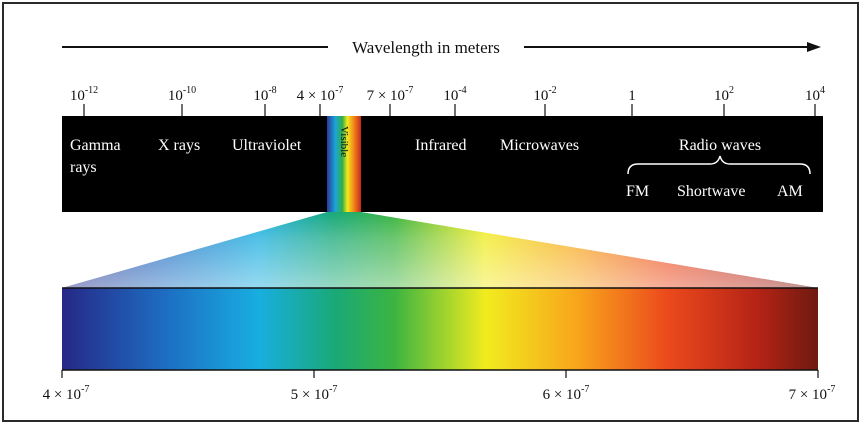  I want to click on label-visible: Visible, so click(344, 141).